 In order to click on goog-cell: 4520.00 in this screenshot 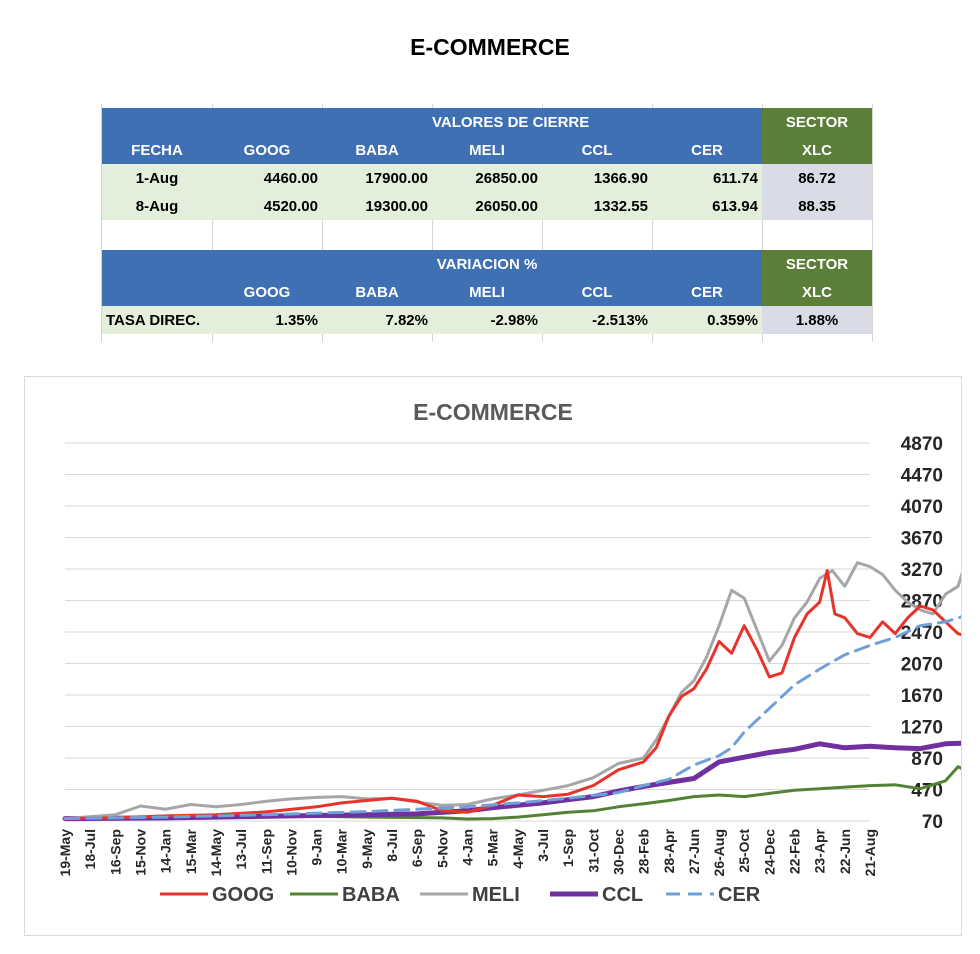, I will do `click(267, 206)`.